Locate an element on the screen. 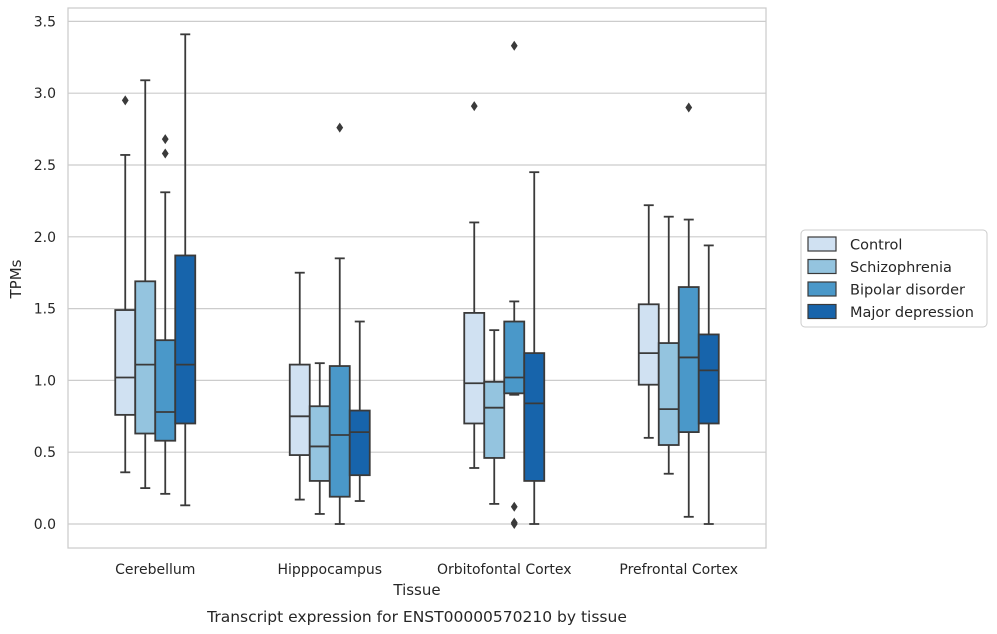 The image size is (997, 634). legend-label: Major depression is located at coordinates (912, 313).